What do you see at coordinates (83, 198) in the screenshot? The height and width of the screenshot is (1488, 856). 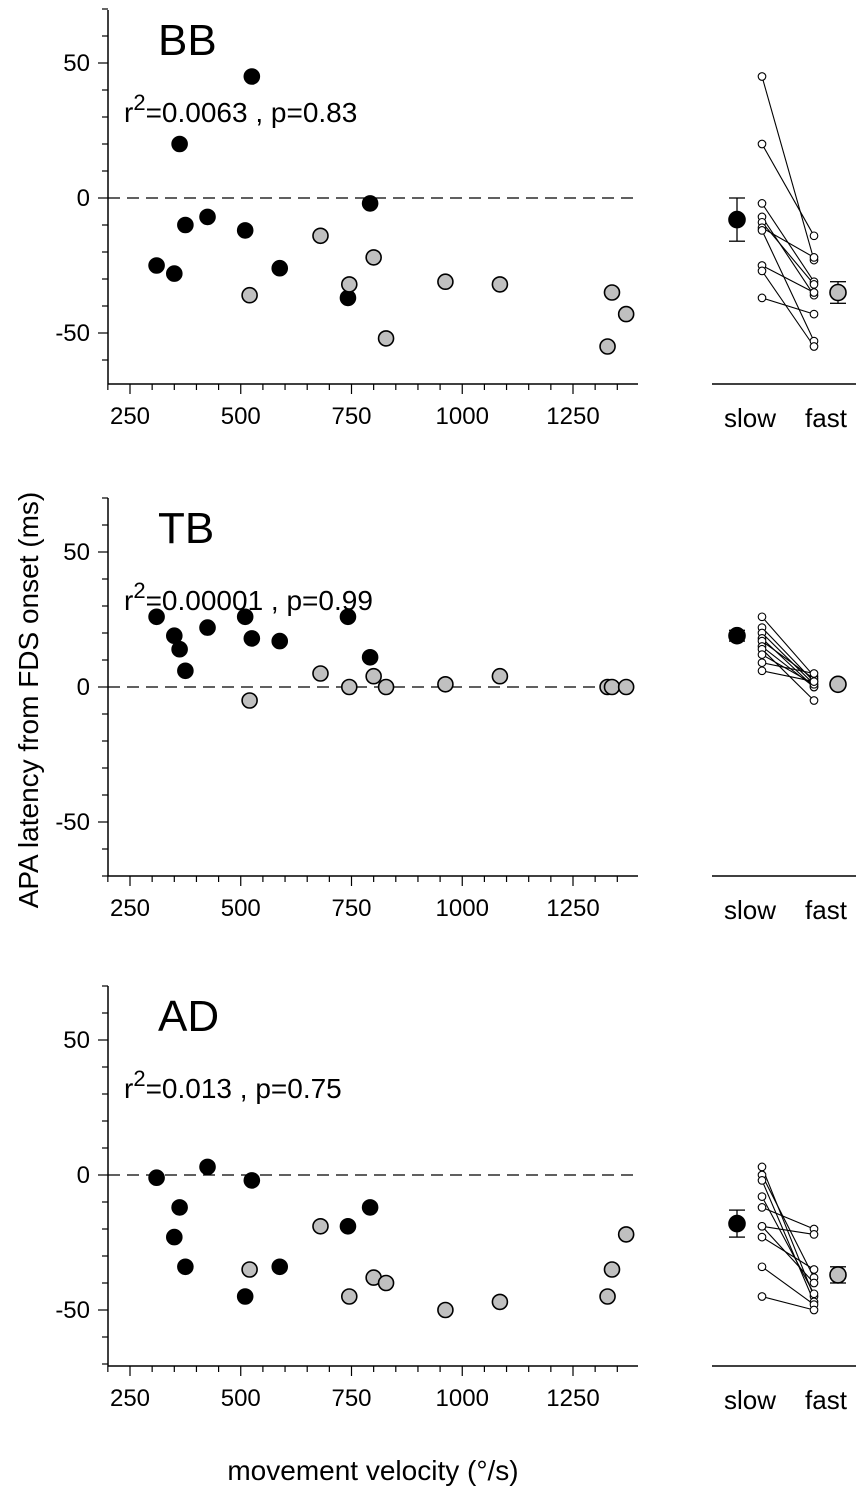 I see `y-tick-label: 0` at bounding box center [83, 198].